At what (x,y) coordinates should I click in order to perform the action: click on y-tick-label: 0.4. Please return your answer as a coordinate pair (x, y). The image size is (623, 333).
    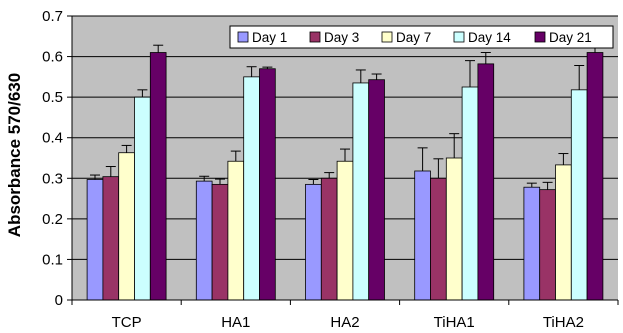
    Looking at the image, I should click on (52, 138).